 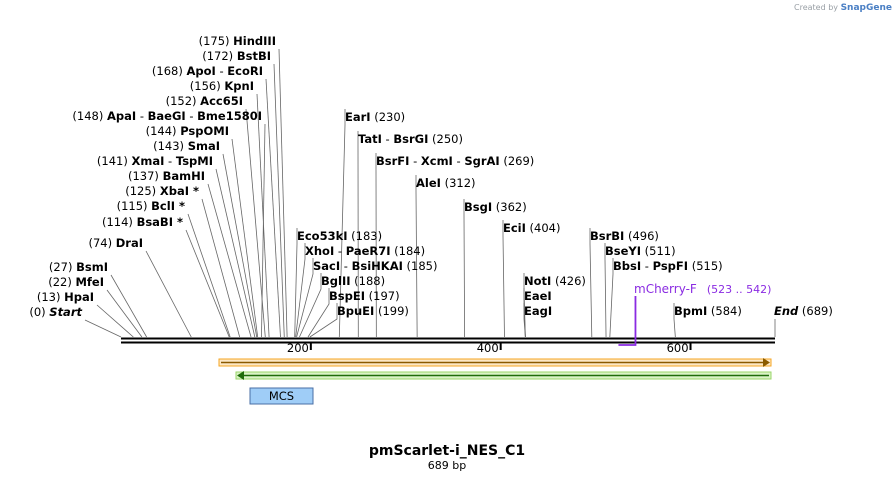 What do you see at coordinates (702, 289) in the screenshot?
I see `primer-mcherry-f-label: mCherry-F (523 .. 542)` at bounding box center [702, 289].